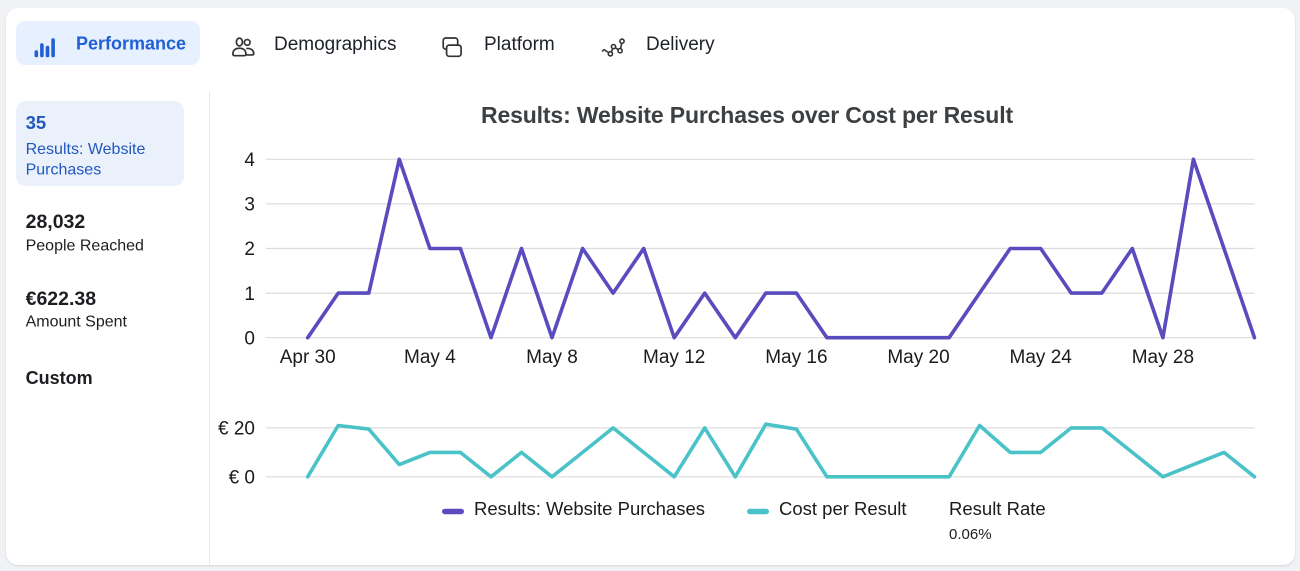 The width and height of the screenshot is (1300, 571). What do you see at coordinates (1041, 357) in the screenshot?
I see `svg-text: May 24` at bounding box center [1041, 357].